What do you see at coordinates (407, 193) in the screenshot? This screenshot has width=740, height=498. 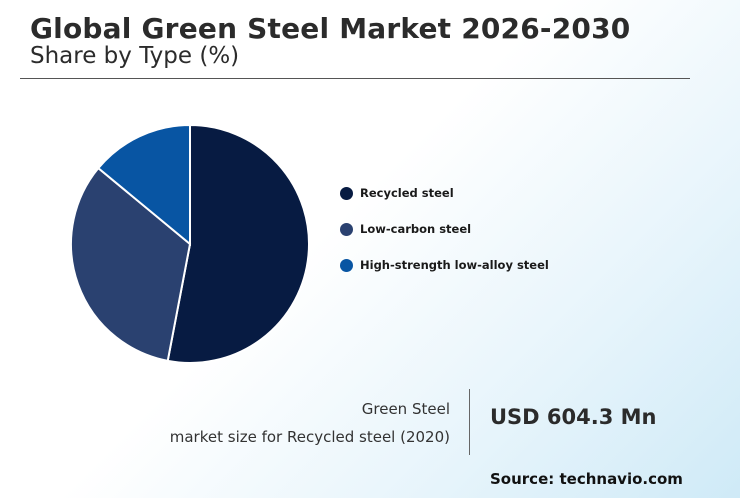 I see `legend-label: Recycled steel` at bounding box center [407, 193].